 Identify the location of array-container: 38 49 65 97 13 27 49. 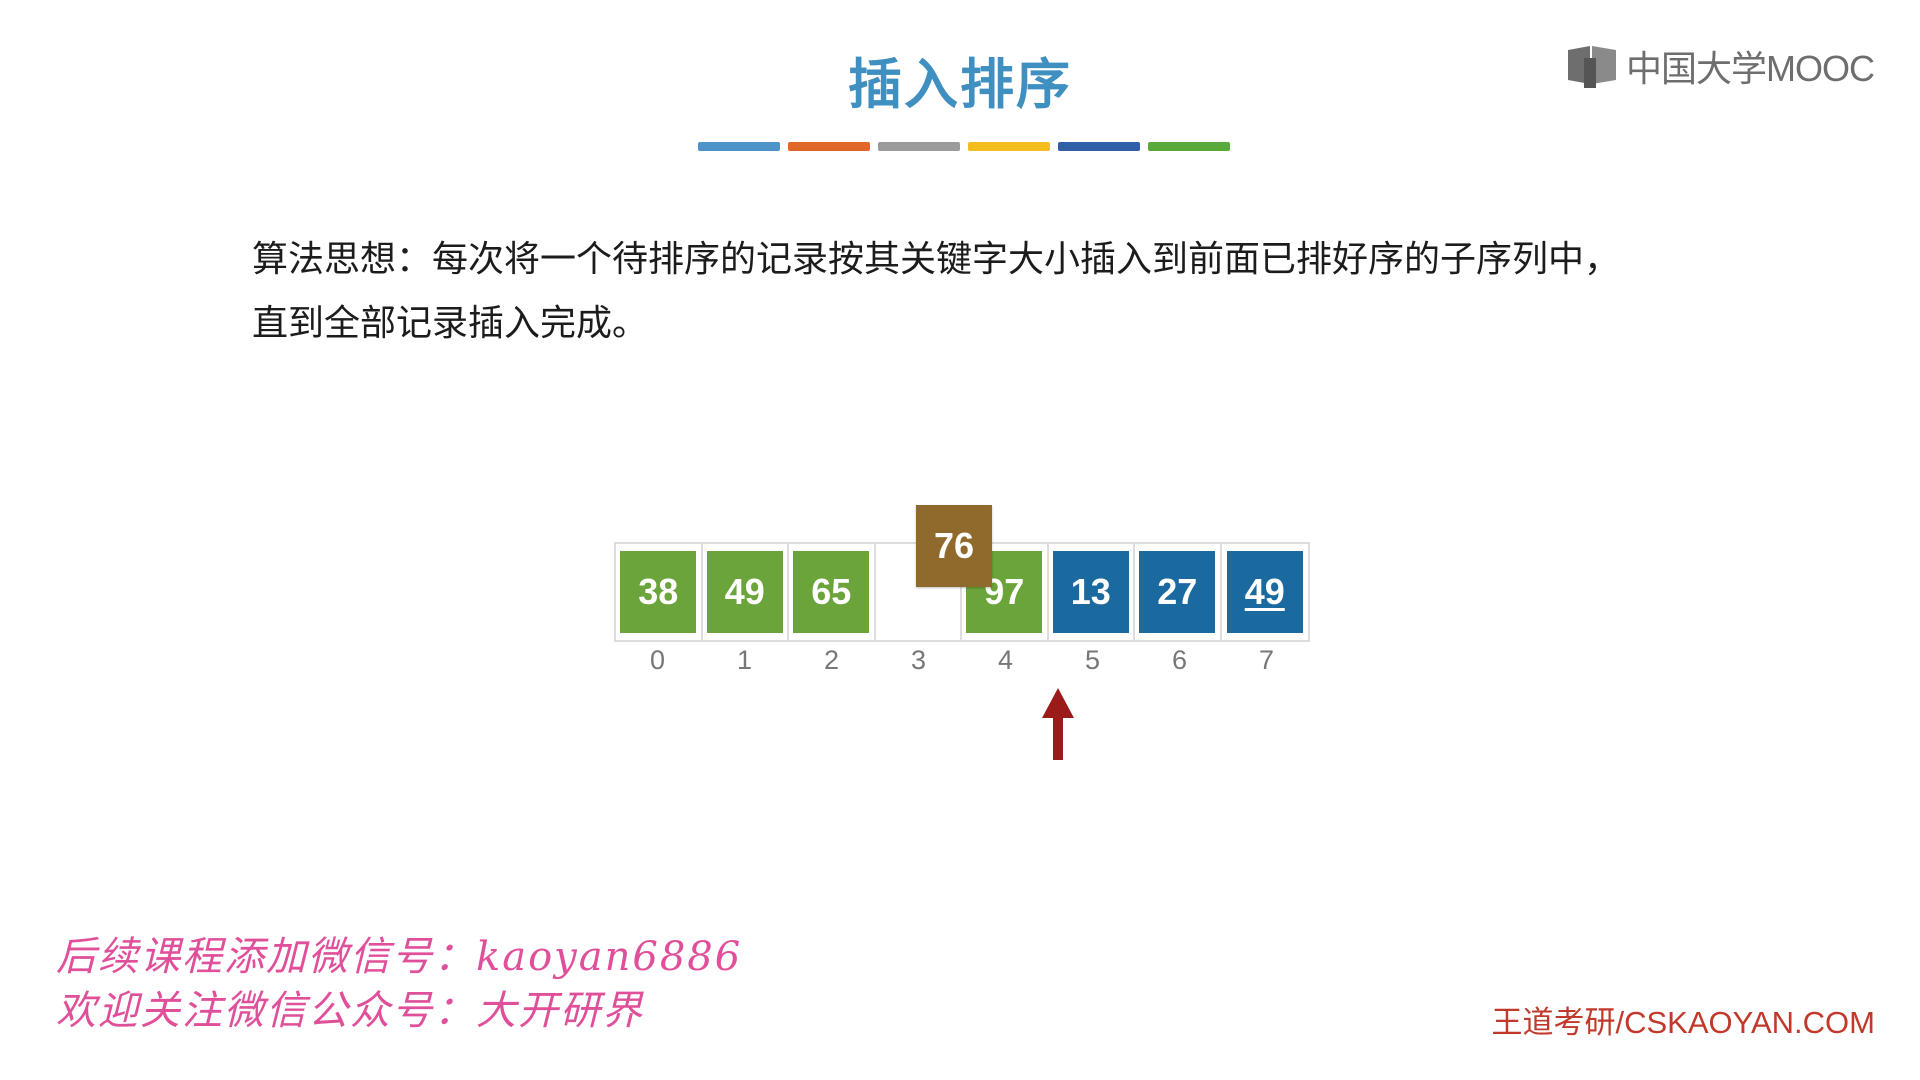
(962, 592).